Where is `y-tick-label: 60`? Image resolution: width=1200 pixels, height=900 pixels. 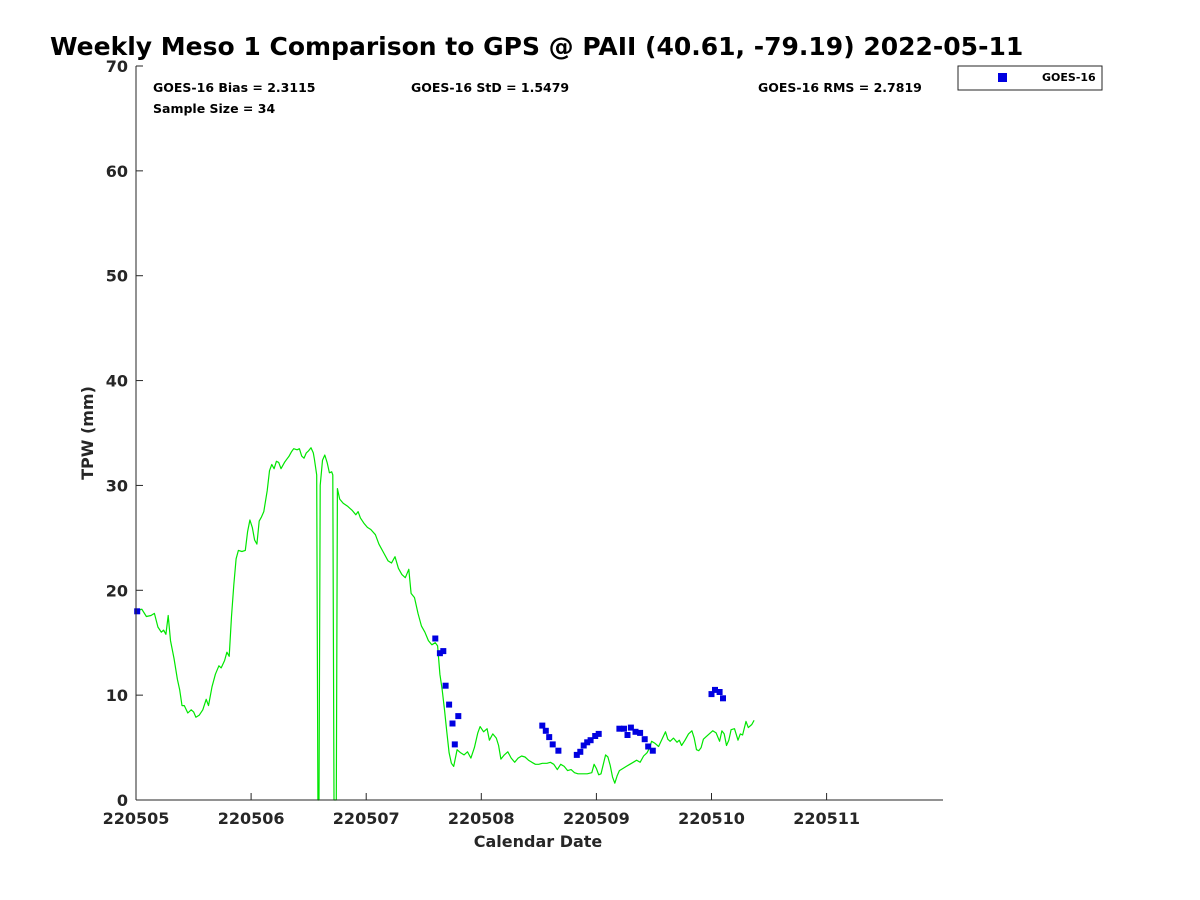
y-tick-label: 60 is located at coordinates (117, 171).